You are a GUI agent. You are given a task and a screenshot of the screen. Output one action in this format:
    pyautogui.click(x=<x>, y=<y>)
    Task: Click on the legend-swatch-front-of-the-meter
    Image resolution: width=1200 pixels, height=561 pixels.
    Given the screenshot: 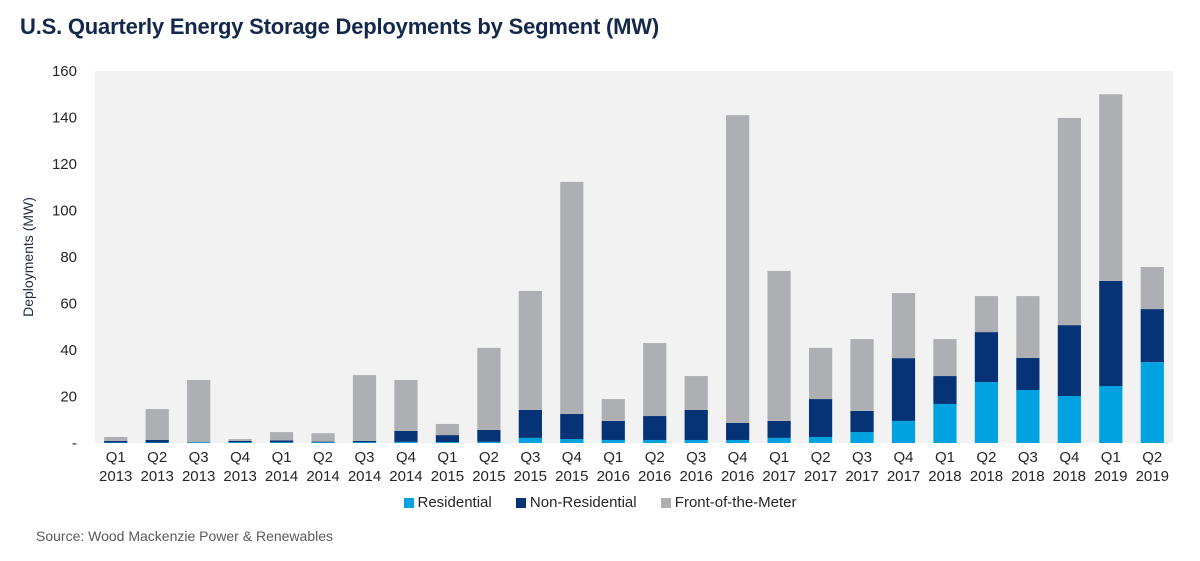 What is the action you would take?
    pyautogui.click(x=665, y=502)
    